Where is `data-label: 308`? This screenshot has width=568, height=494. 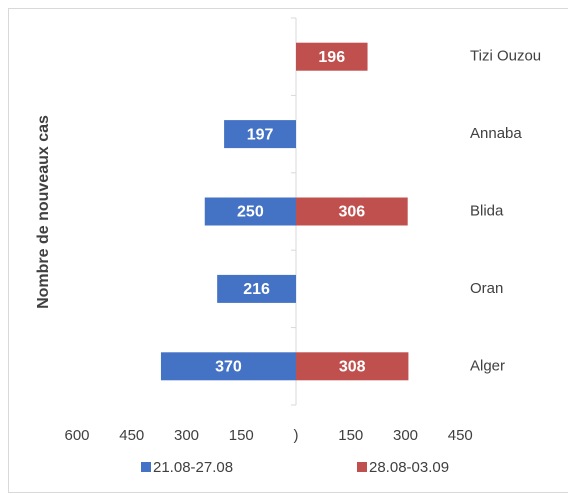
data-label: 308 is located at coordinates (352, 367).